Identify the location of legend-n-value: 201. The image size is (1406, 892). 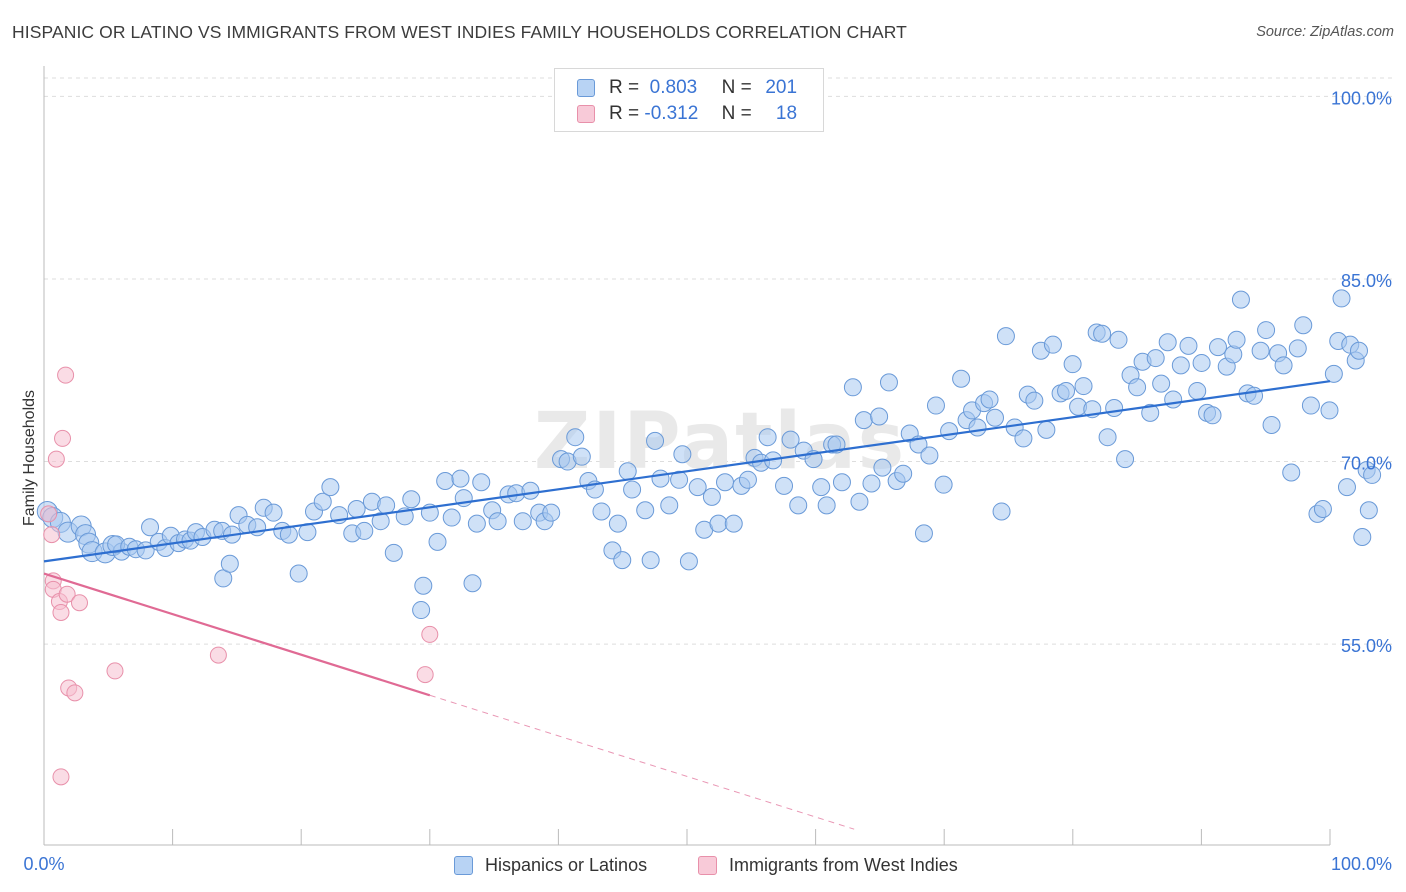
(781, 87).